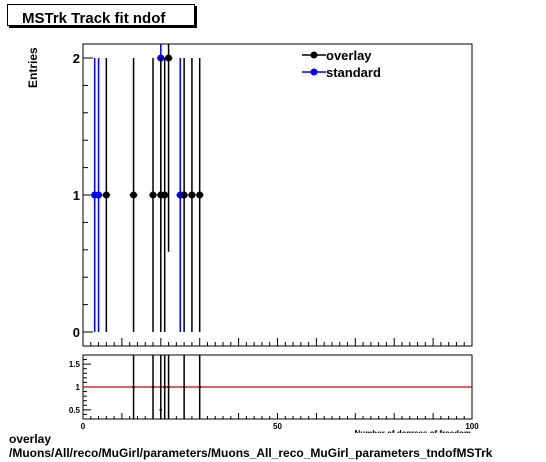 The width and height of the screenshot is (546, 462). Describe the element at coordinates (314, 55) in the screenshot. I see `legend-overlay-marker` at that location.